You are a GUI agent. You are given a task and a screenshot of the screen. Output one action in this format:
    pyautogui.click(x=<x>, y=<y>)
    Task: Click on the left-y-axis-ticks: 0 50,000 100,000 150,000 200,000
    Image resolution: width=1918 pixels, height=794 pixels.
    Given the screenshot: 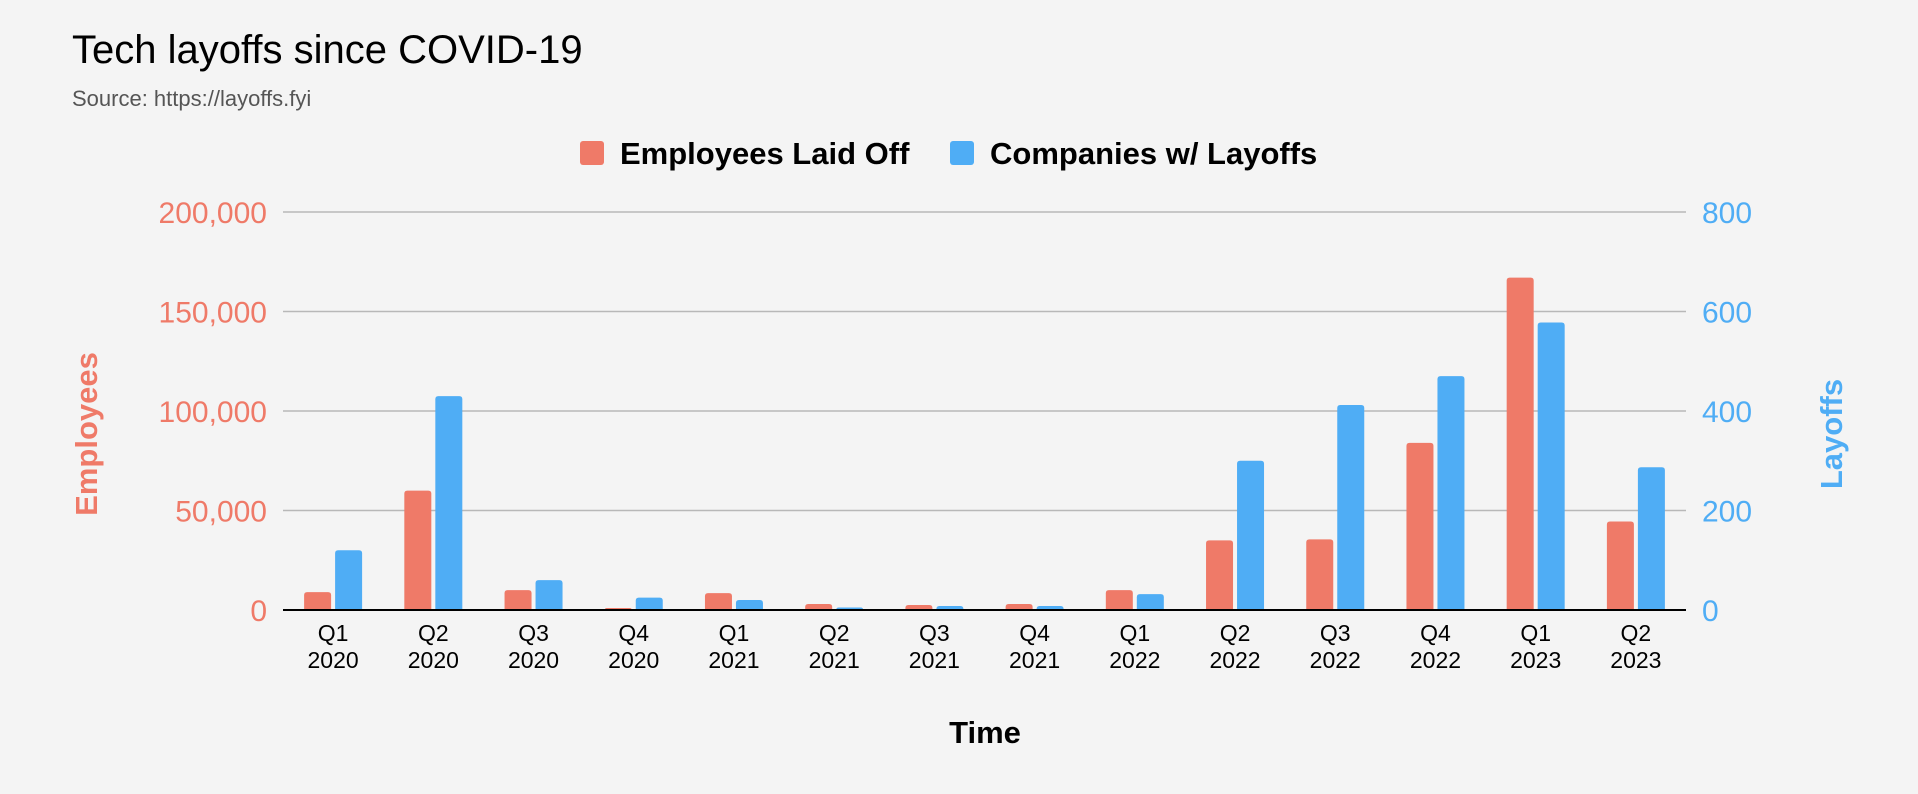 What is the action you would take?
    pyautogui.click(x=213, y=412)
    